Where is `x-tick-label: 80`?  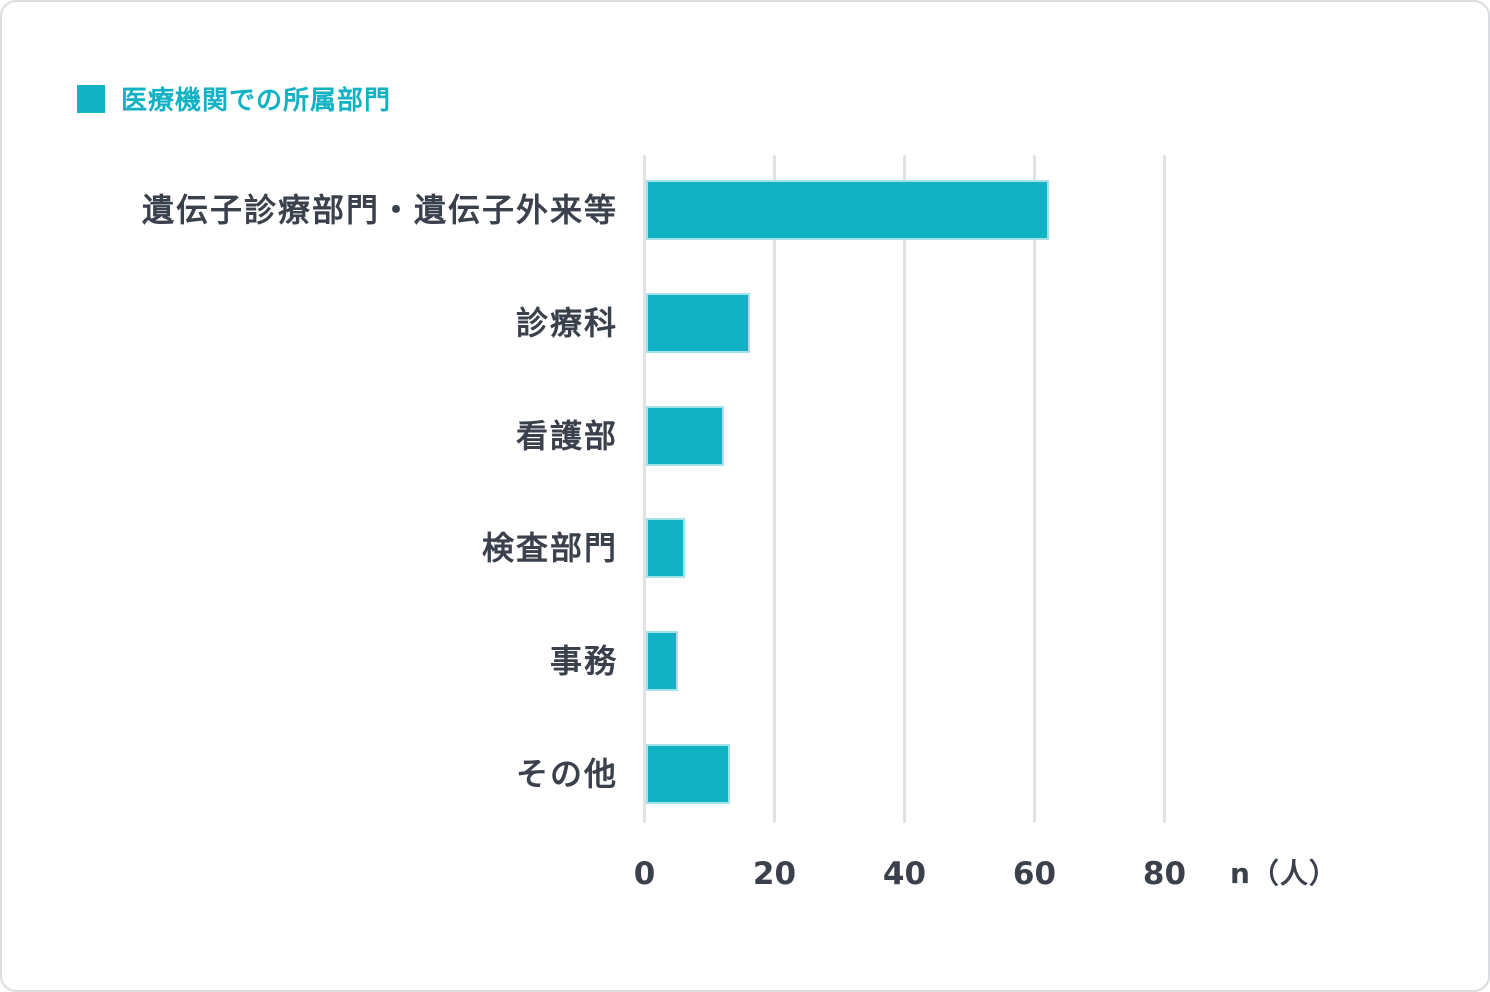
x-tick-label: 80 is located at coordinates (1164, 874).